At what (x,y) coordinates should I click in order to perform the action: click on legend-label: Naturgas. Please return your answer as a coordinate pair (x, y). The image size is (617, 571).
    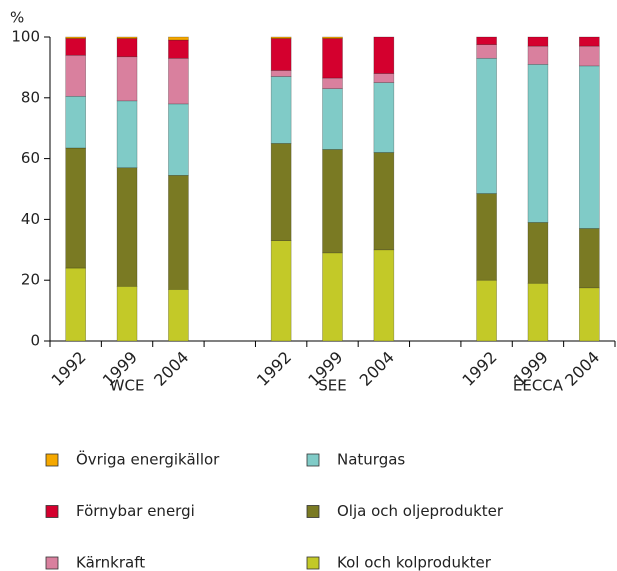
    Looking at the image, I should click on (371, 460).